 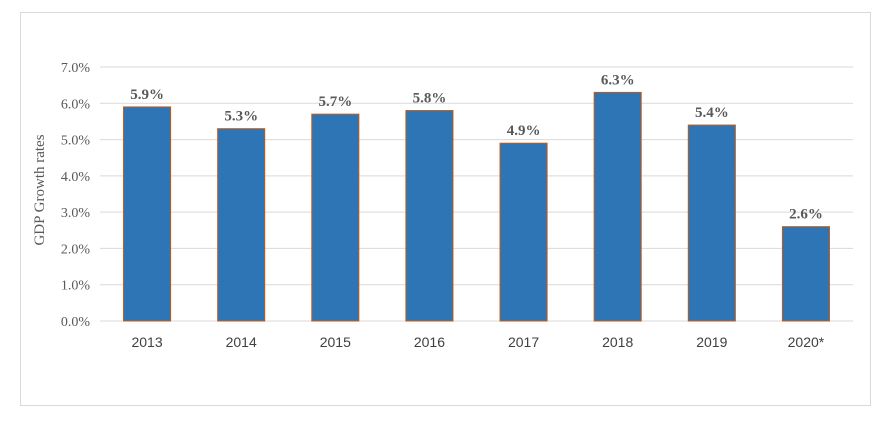 What do you see at coordinates (712, 113) in the screenshot?
I see `data-label: 5.4%` at bounding box center [712, 113].